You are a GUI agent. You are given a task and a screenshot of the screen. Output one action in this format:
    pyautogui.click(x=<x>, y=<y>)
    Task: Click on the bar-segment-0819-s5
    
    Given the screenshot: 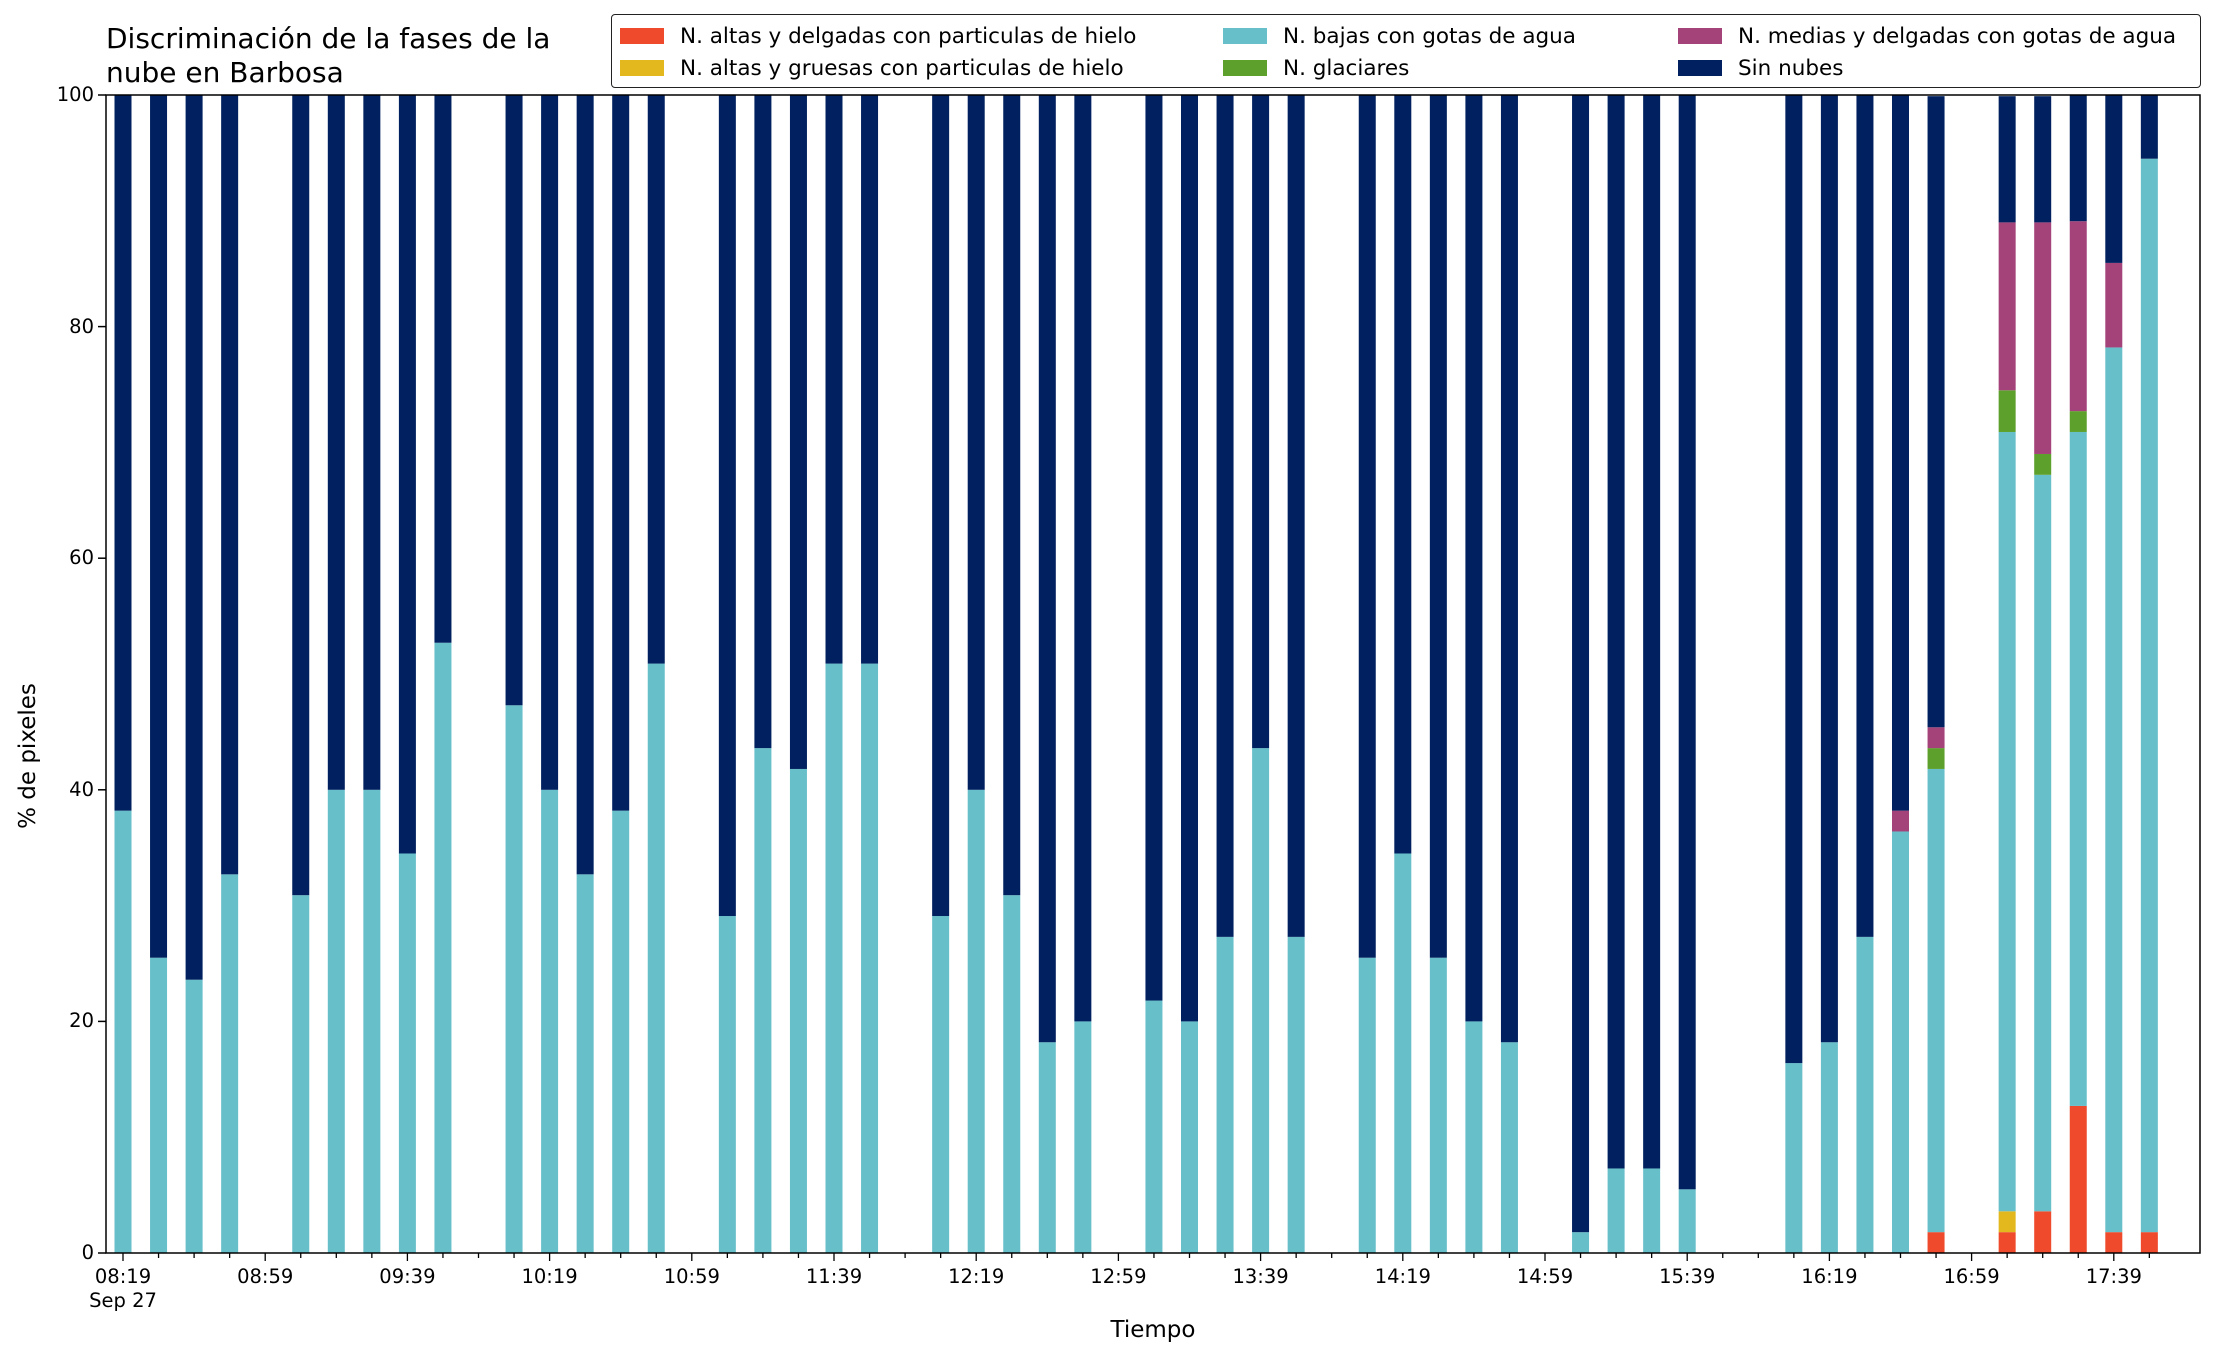 What is the action you would take?
    pyautogui.click(x=123, y=453)
    